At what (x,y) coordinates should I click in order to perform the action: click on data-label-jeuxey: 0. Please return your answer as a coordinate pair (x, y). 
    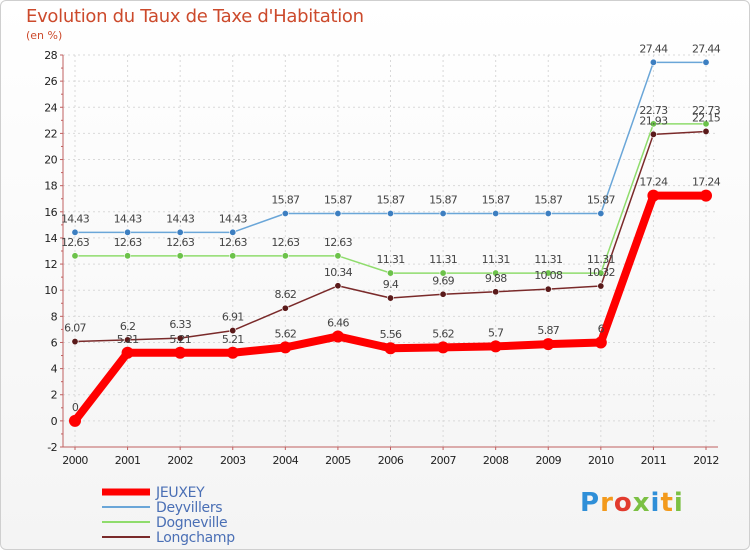
    Looking at the image, I should click on (75, 407).